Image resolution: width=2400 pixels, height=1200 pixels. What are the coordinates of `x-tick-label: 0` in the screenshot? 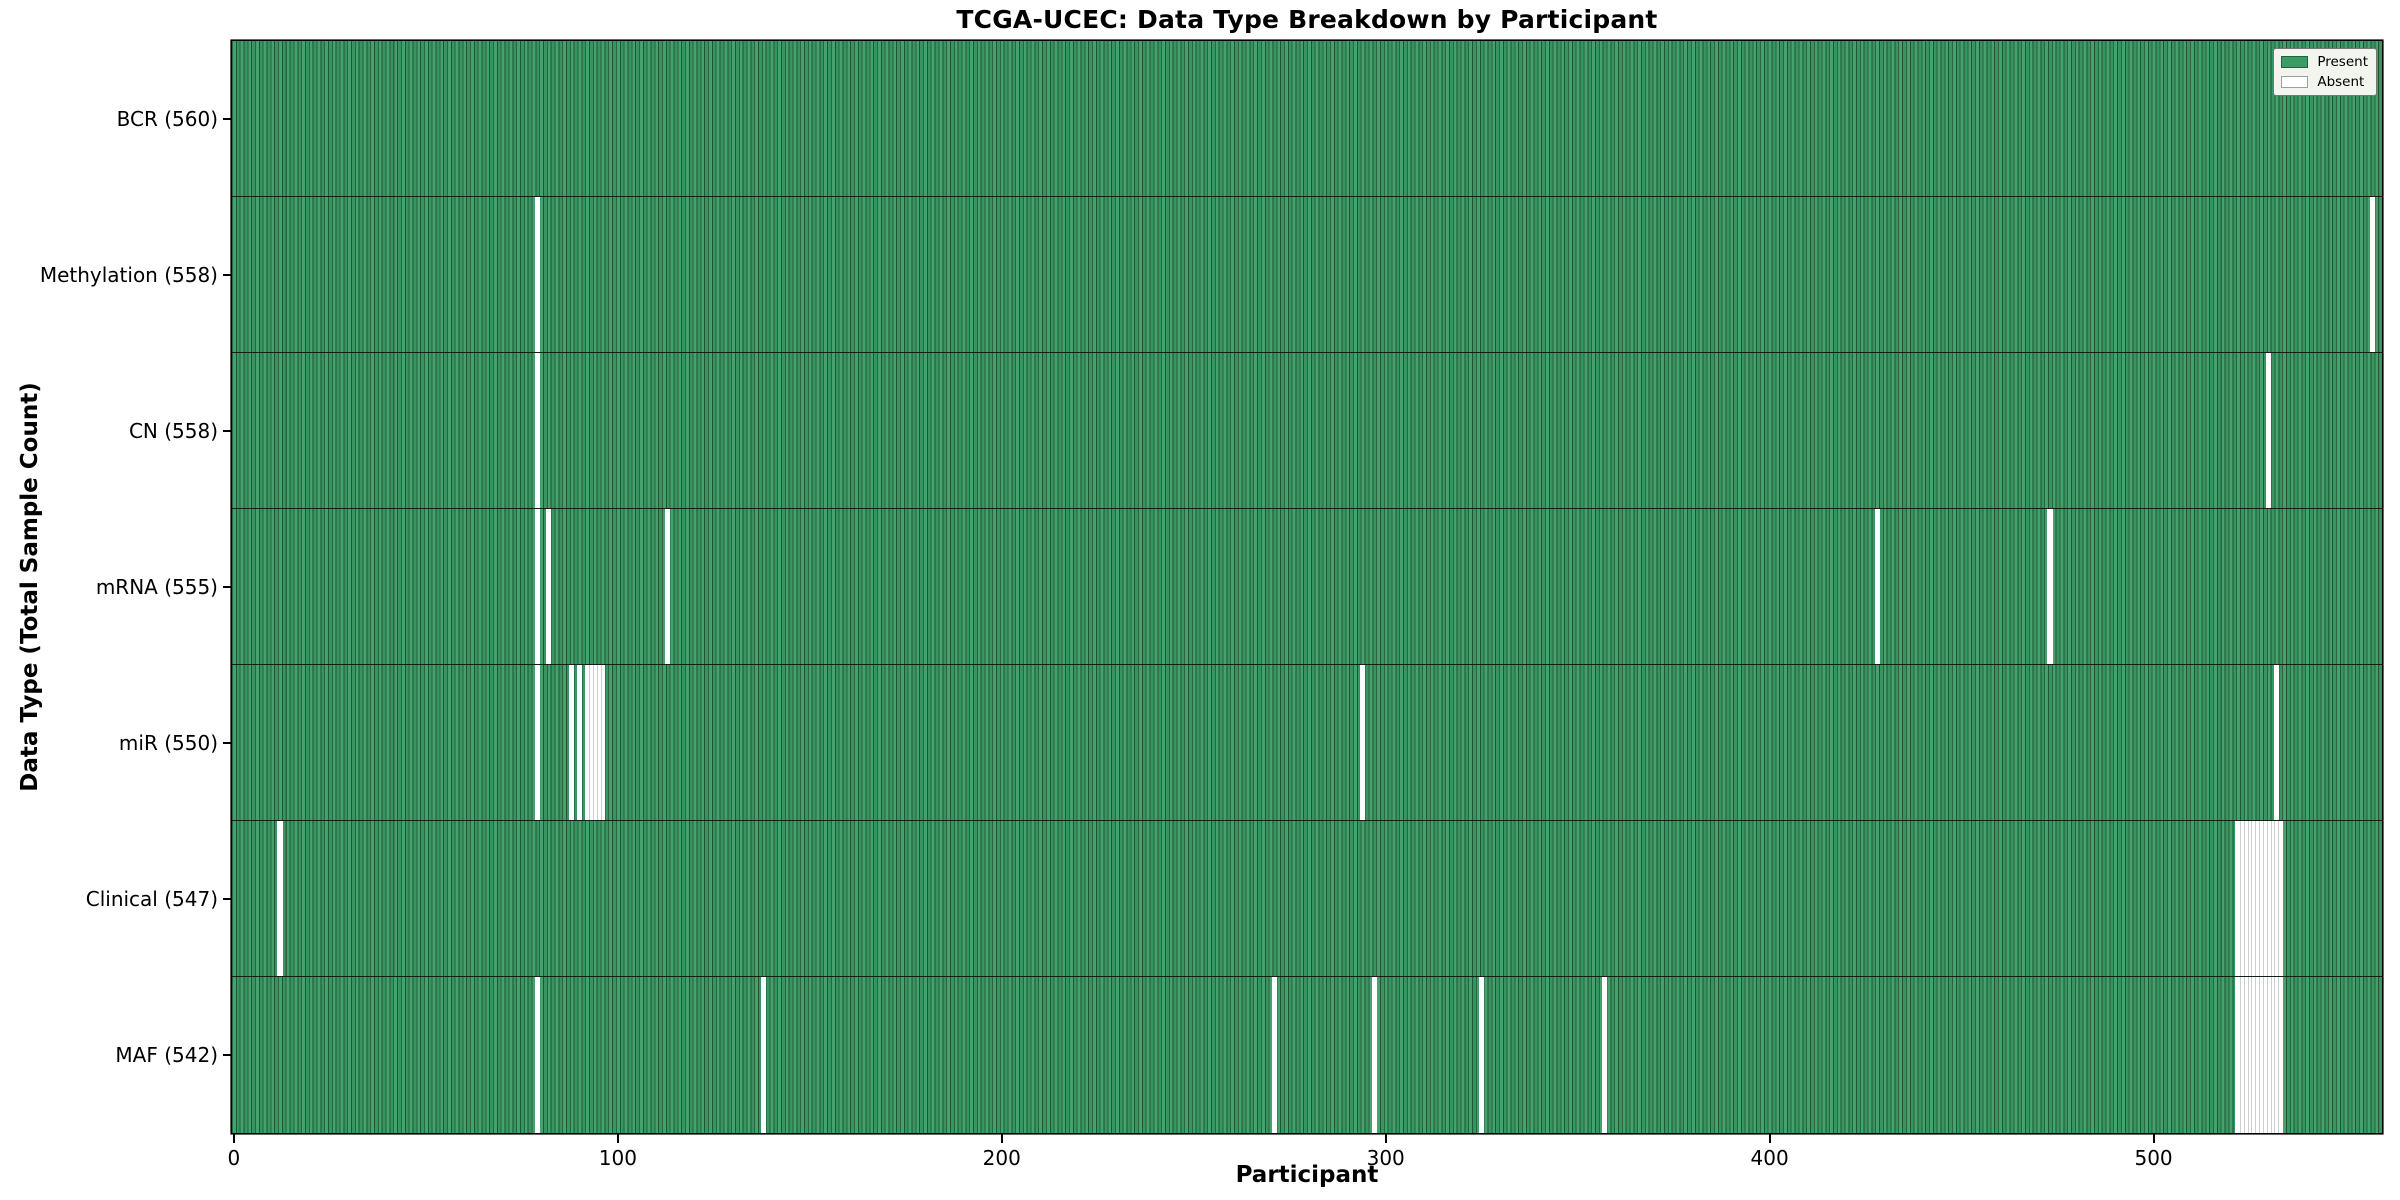 It's located at (234, 1158).